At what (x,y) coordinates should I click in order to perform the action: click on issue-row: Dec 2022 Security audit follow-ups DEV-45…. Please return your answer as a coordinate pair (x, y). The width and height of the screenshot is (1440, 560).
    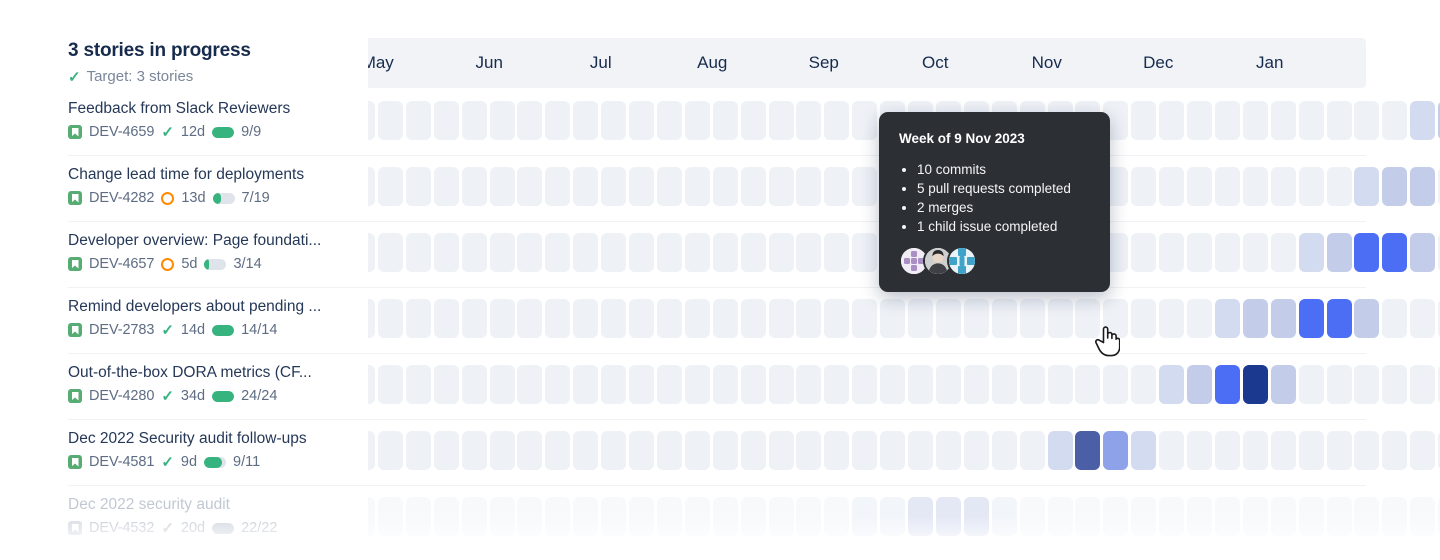
    Looking at the image, I should click on (720, 453).